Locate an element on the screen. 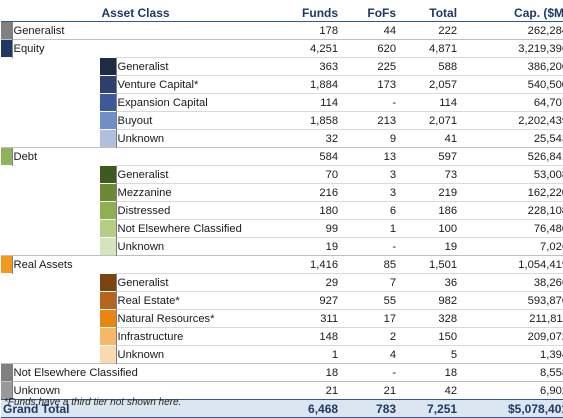 This screenshot has height=418, width=563. category-name: Equity is located at coordinates (142, 48).